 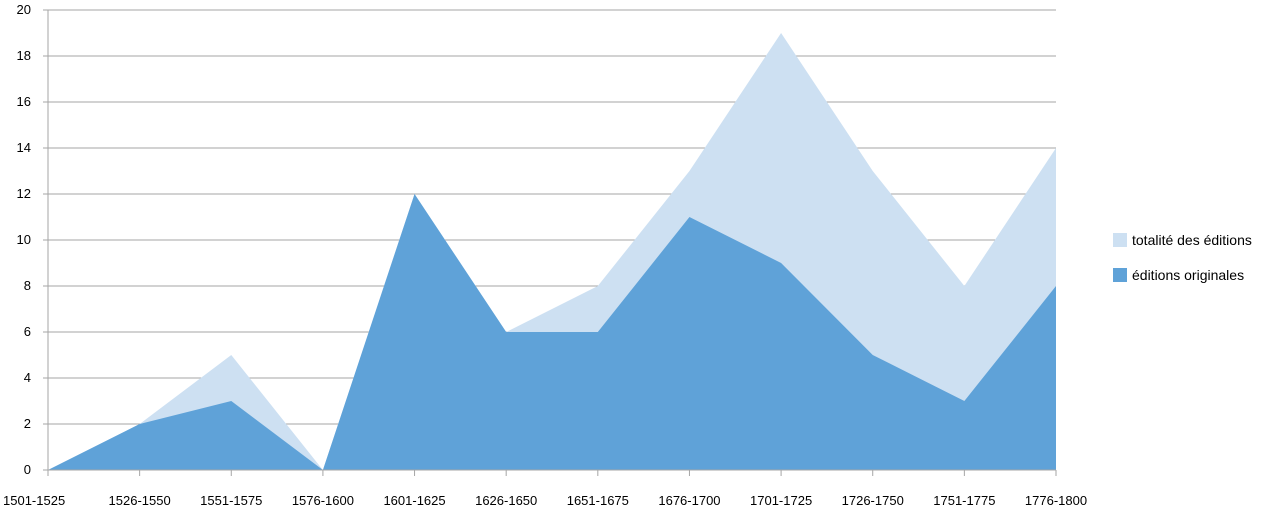 I want to click on y-tick-label: 20, so click(x=24, y=9).